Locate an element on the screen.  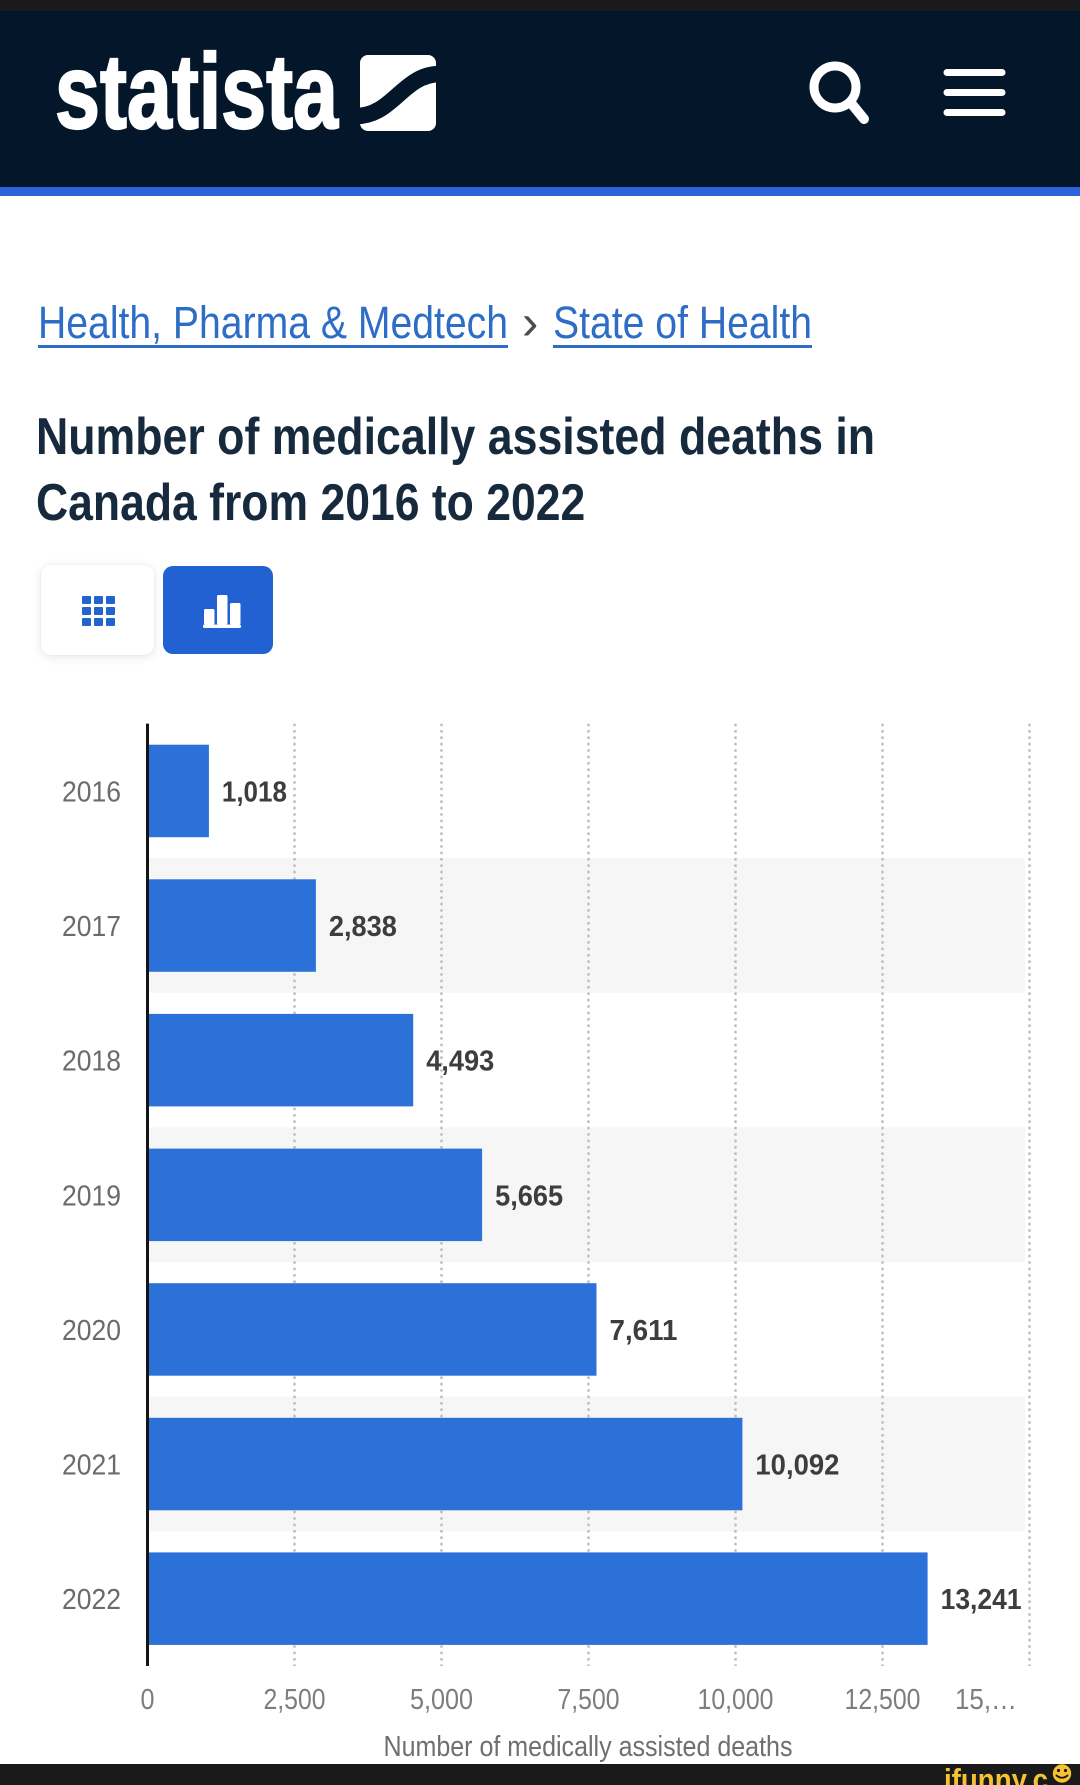
svg-text: 7,611 is located at coordinates (644, 1331).